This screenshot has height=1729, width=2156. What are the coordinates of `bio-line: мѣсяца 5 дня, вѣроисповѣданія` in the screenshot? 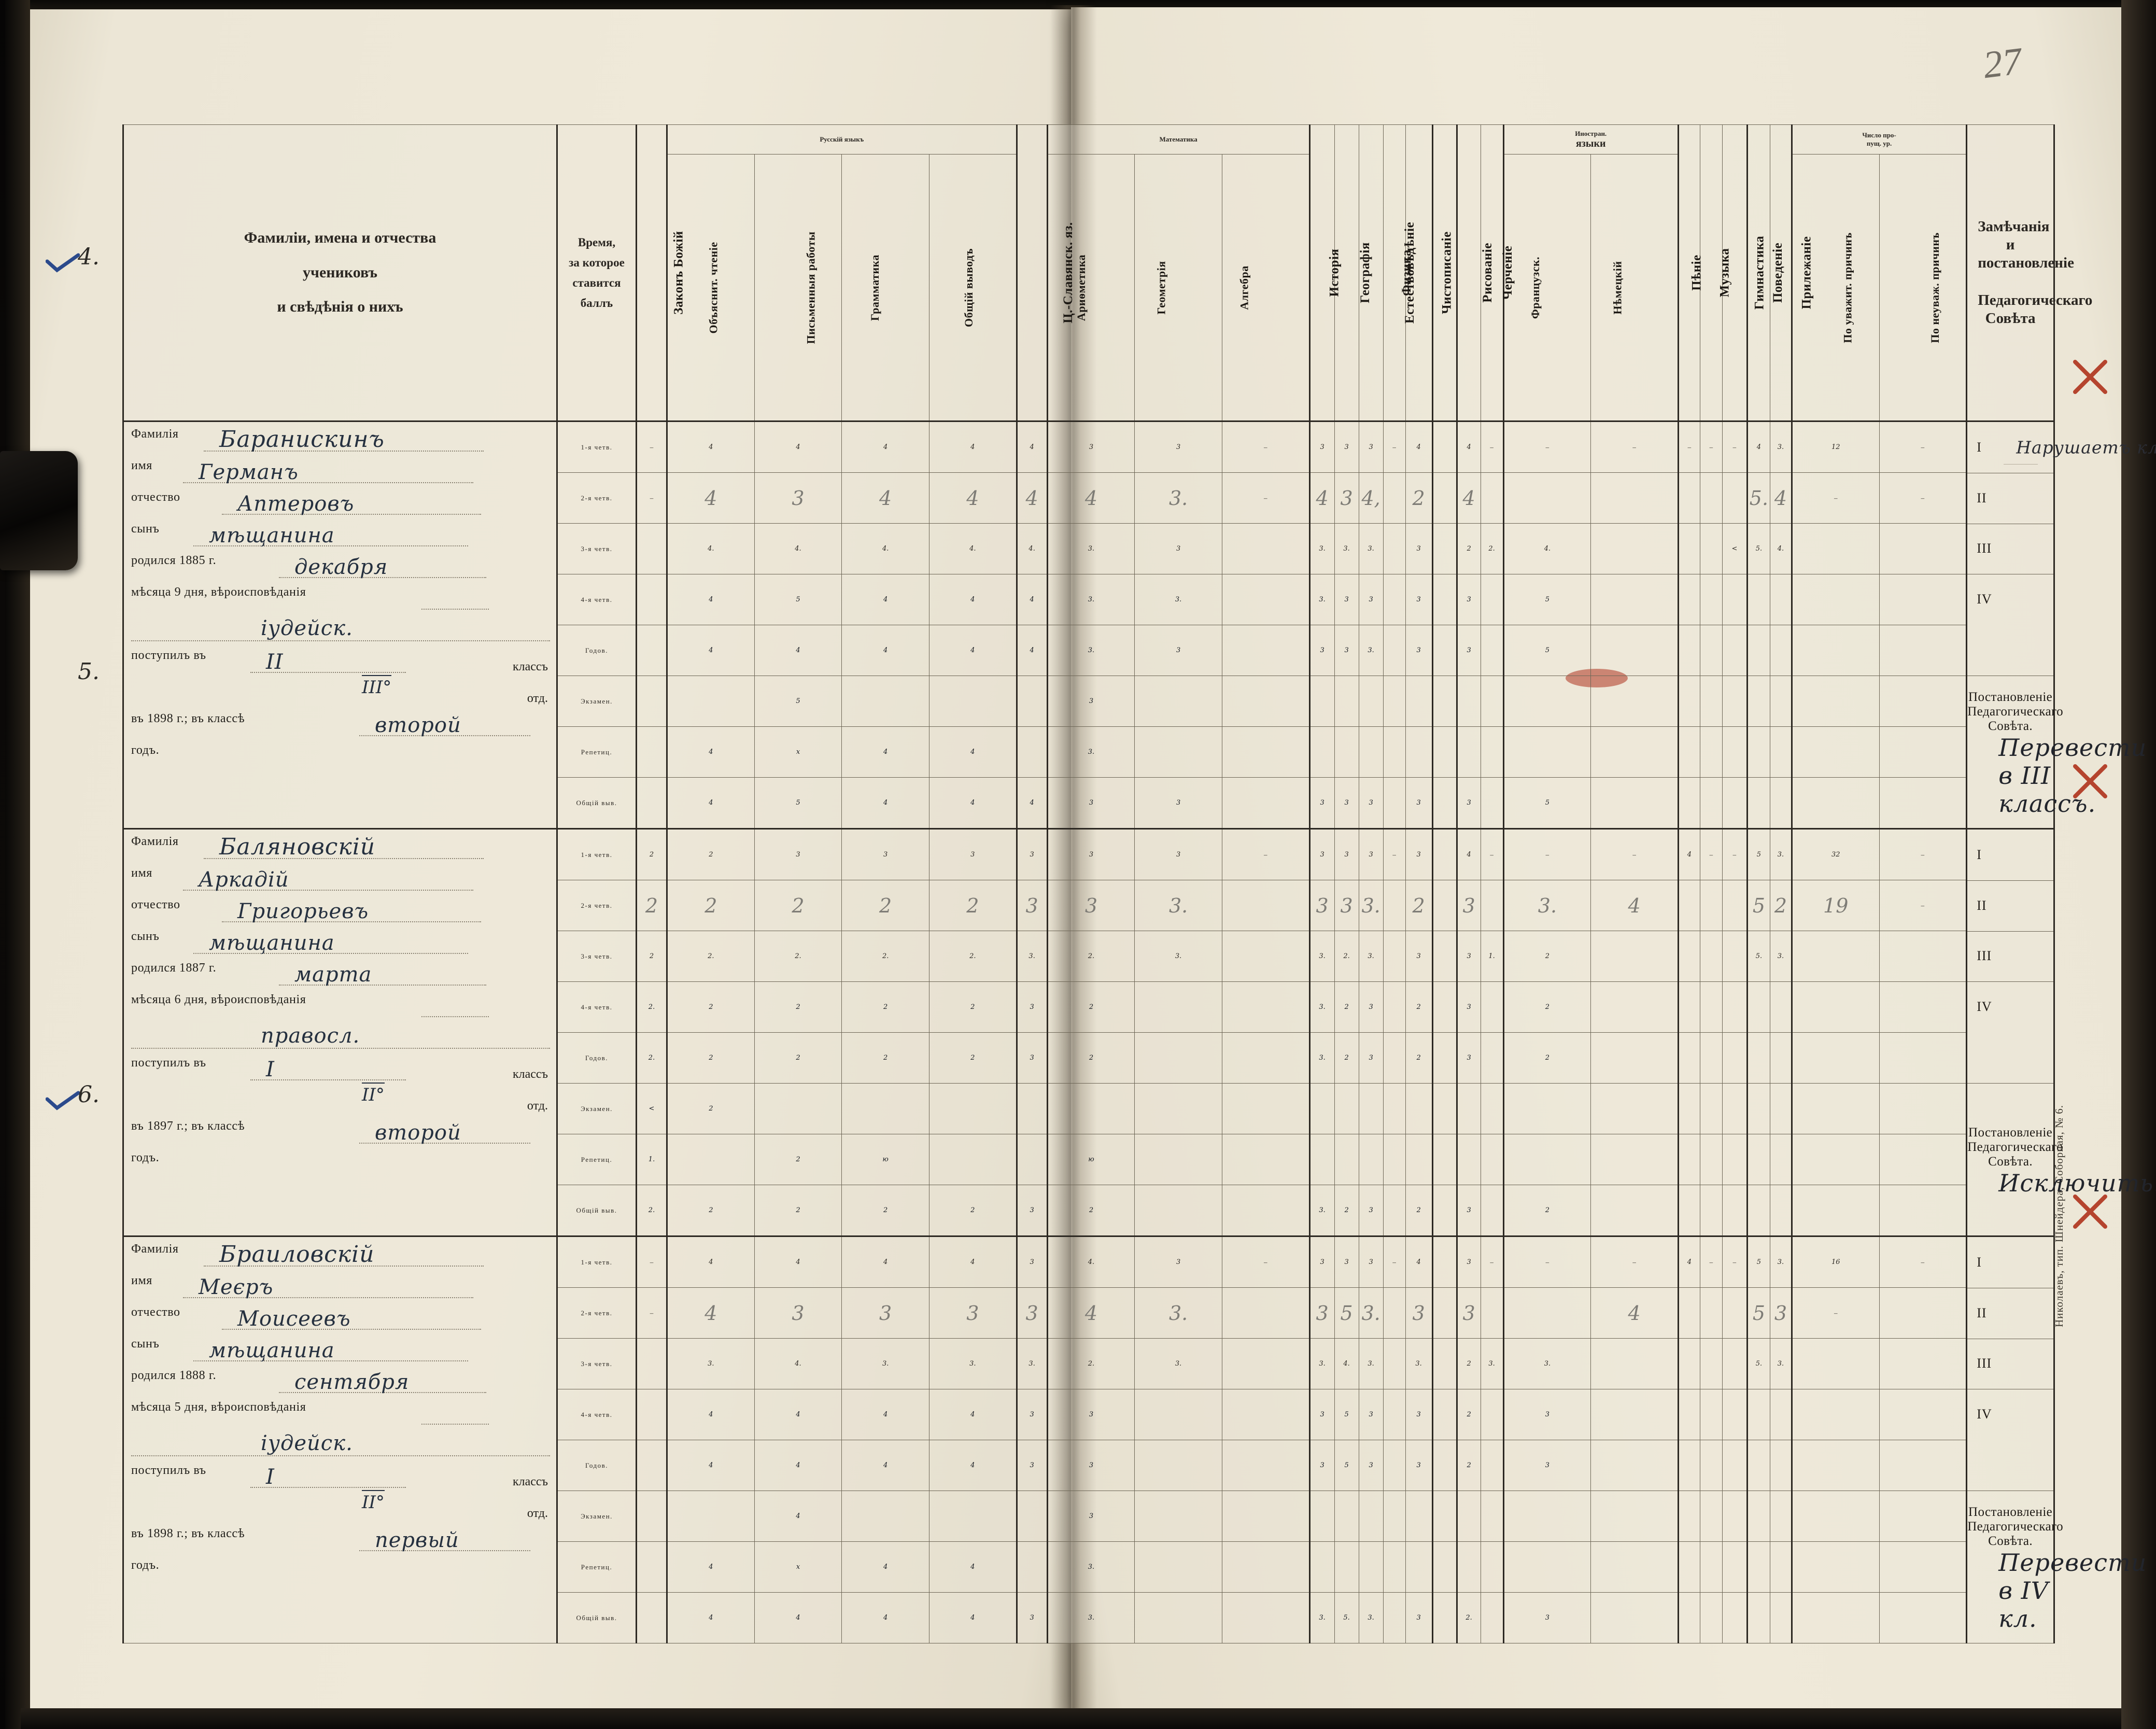 It's located at (340, 1416).